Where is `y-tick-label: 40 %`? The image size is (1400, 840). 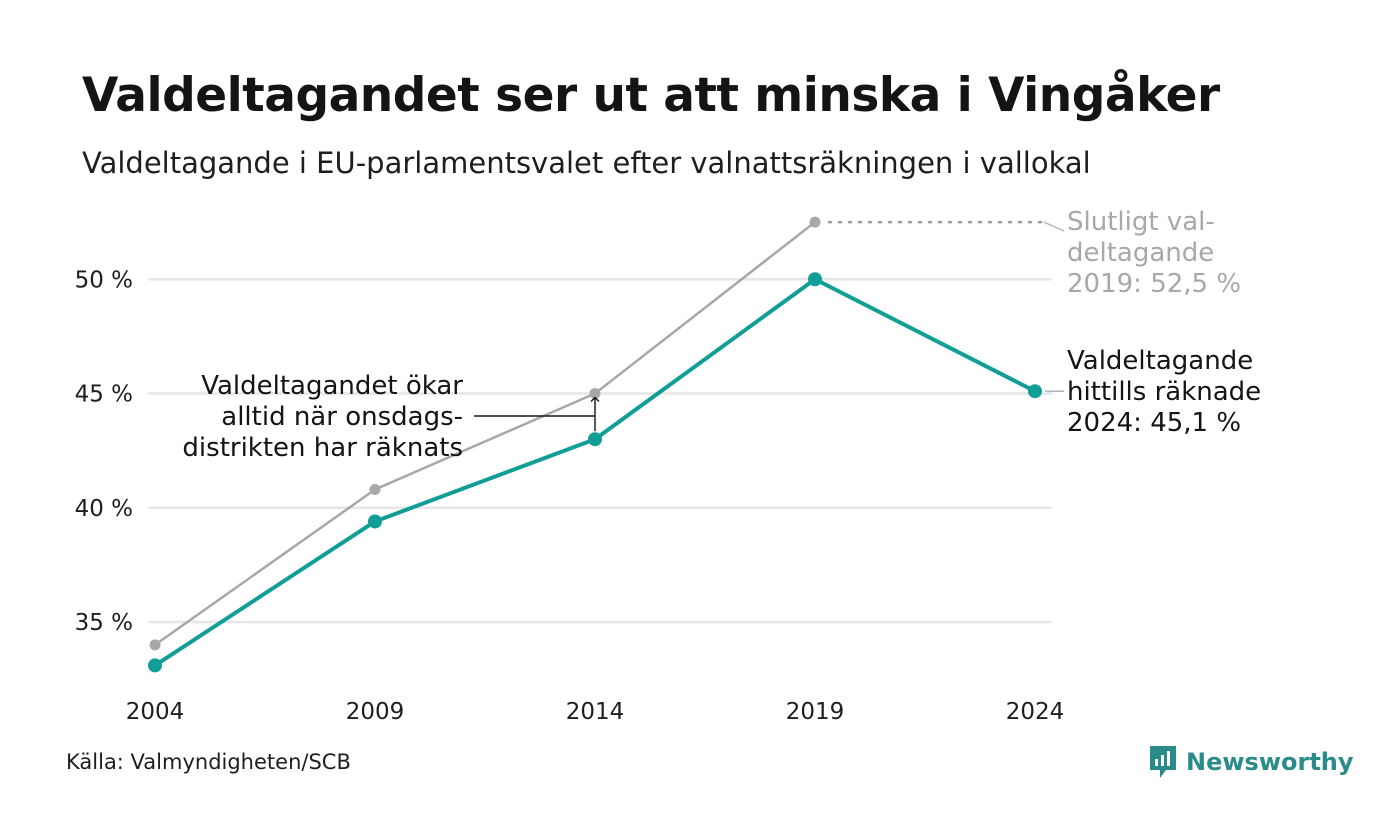
y-tick-label: 40 % is located at coordinates (104, 509).